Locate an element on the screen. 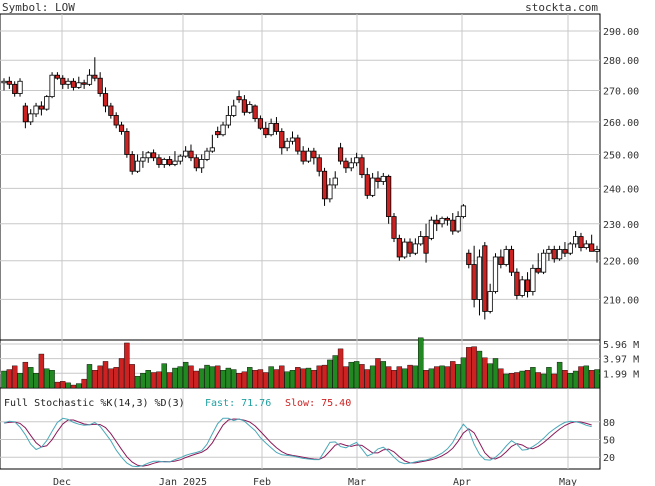 This screenshot has height=486, width=655. price-tick-label: 260.00 is located at coordinates (621, 123).